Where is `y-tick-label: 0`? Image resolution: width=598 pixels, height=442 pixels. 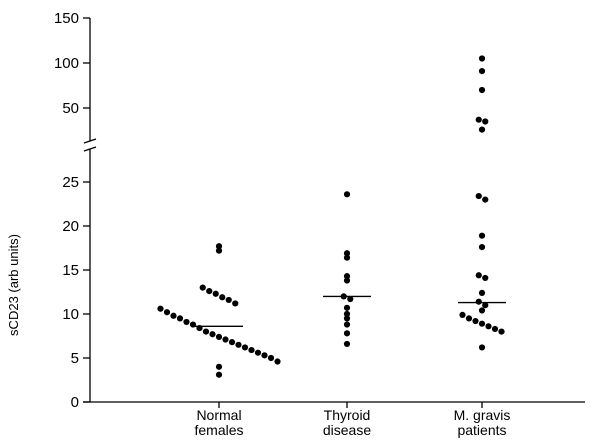
y-tick-label: 0 is located at coordinates (75, 402).